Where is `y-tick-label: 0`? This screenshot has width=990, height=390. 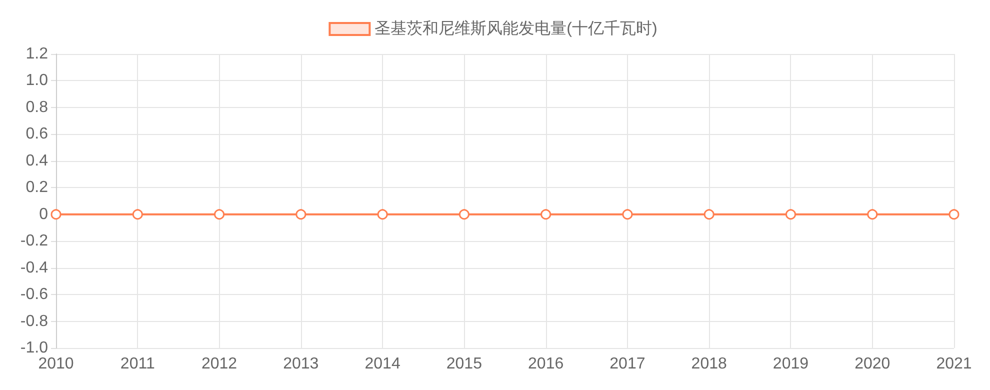
y-tick-label: 0 is located at coordinates (43, 214).